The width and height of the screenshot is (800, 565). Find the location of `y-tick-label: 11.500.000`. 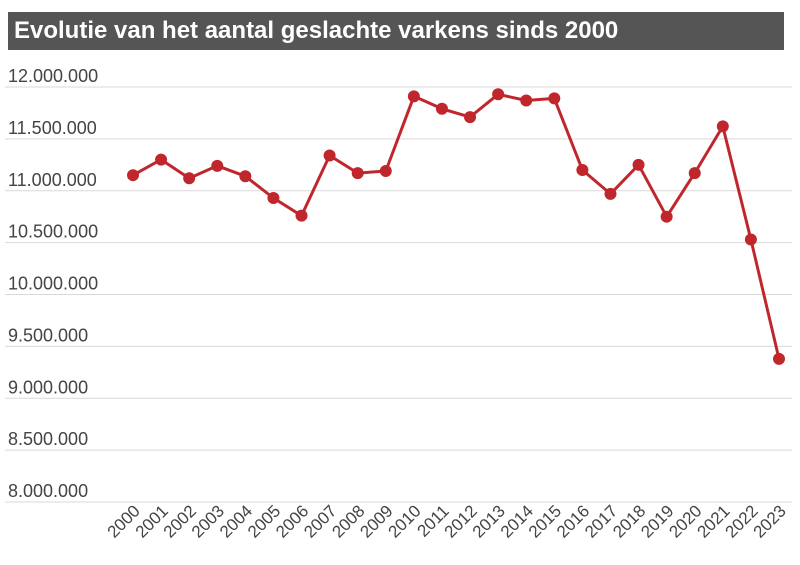

y-tick-label: 11.500.000 is located at coordinates (52, 128).